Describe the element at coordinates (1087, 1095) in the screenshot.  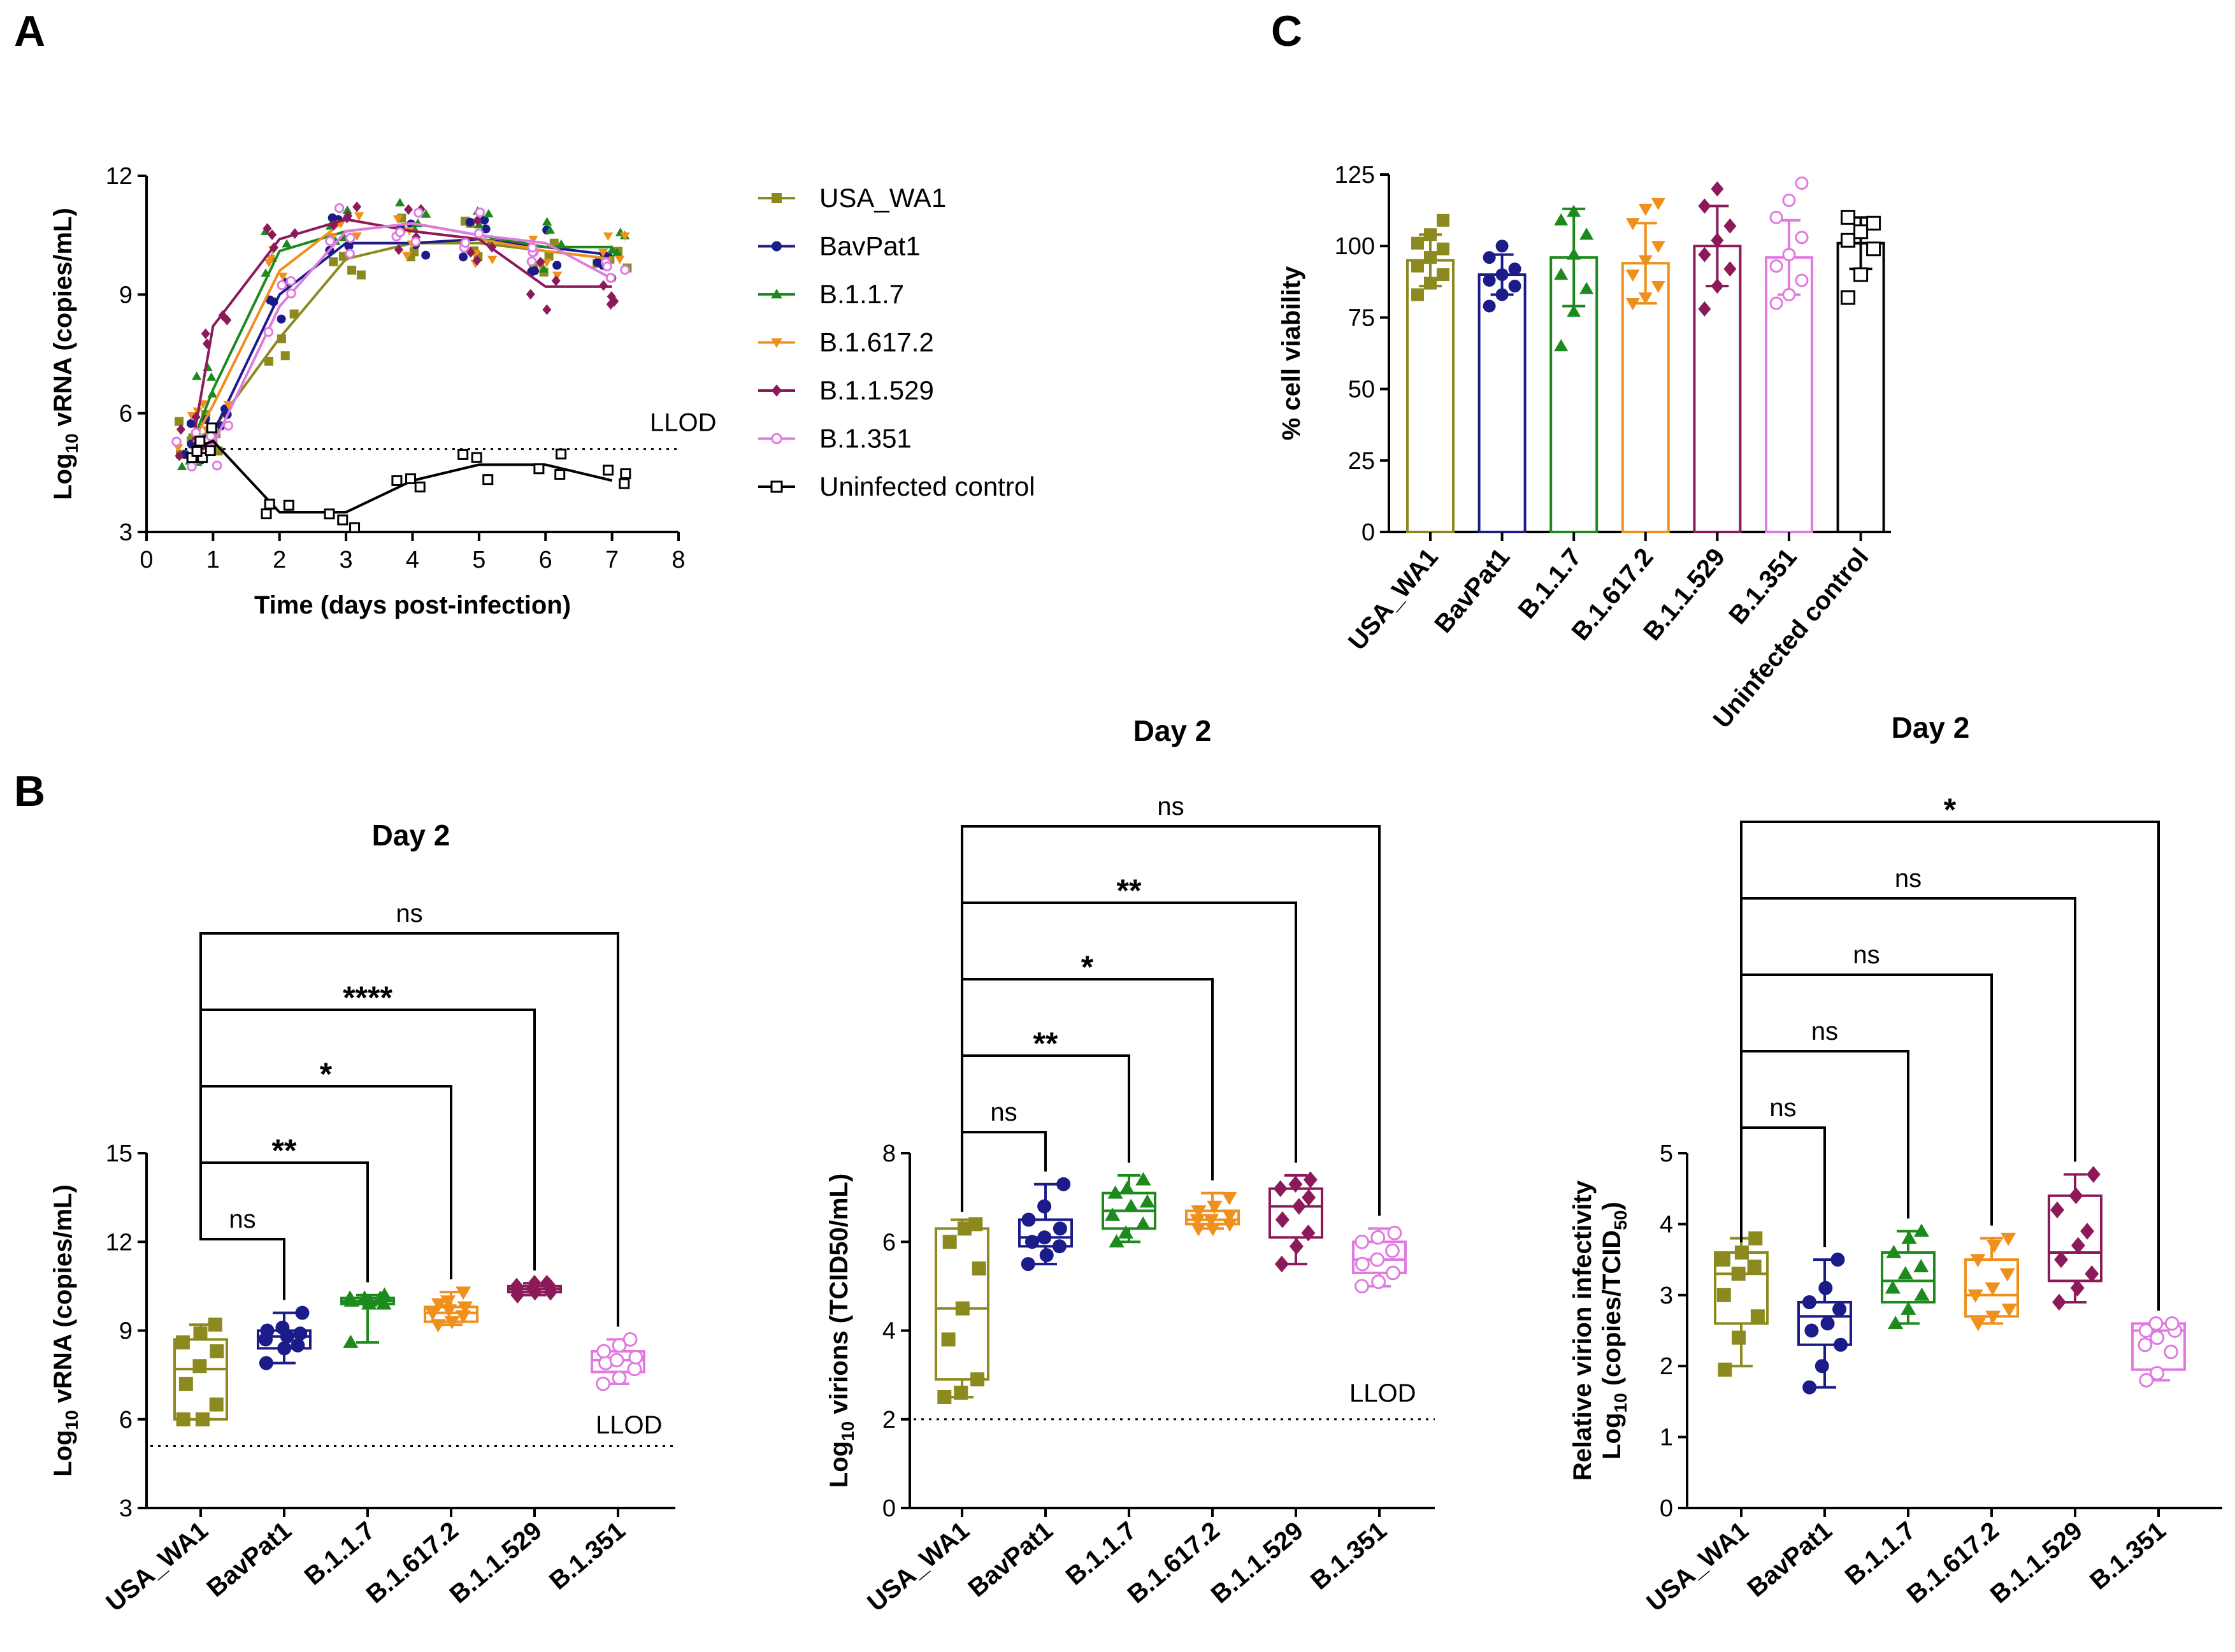
I see `chart-b2-comparison-bracket` at that location.